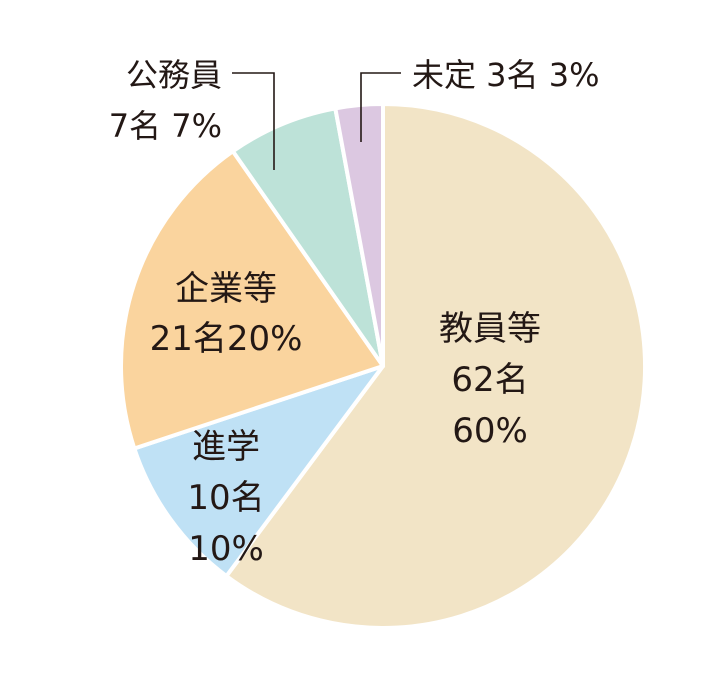 Image resolution: width=720 pixels, height=678 pixels. What do you see at coordinates (258, 471) in the screenshot?
I see `slice-shingaku` at bounding box center [258, 471].